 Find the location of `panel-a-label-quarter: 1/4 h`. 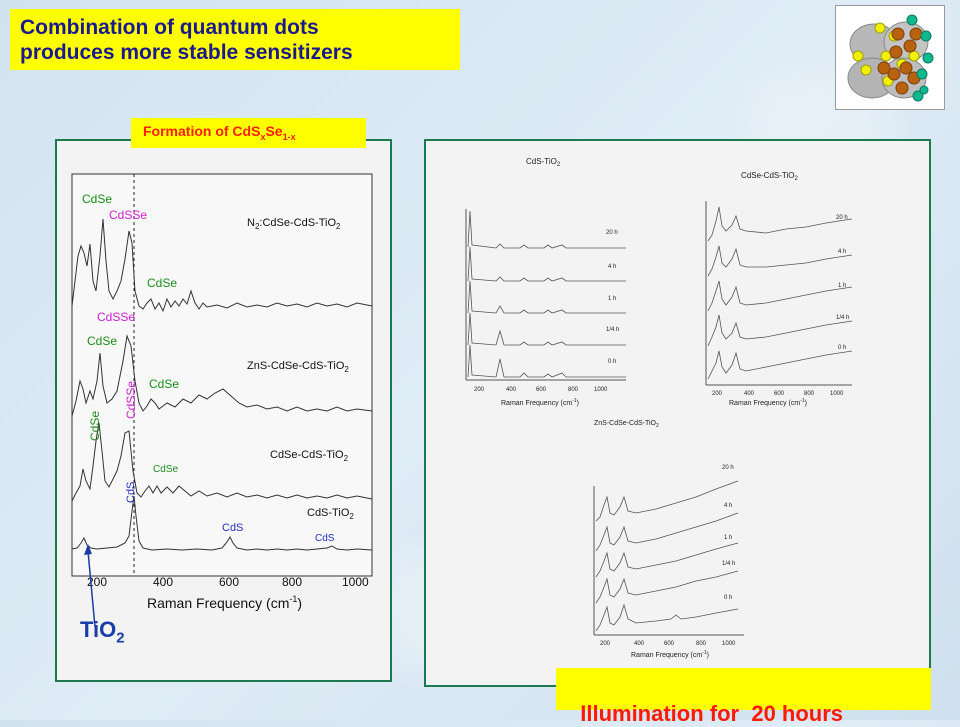

panel-a-label-quarter: 1/4 h is located at coordinates (612, 330).